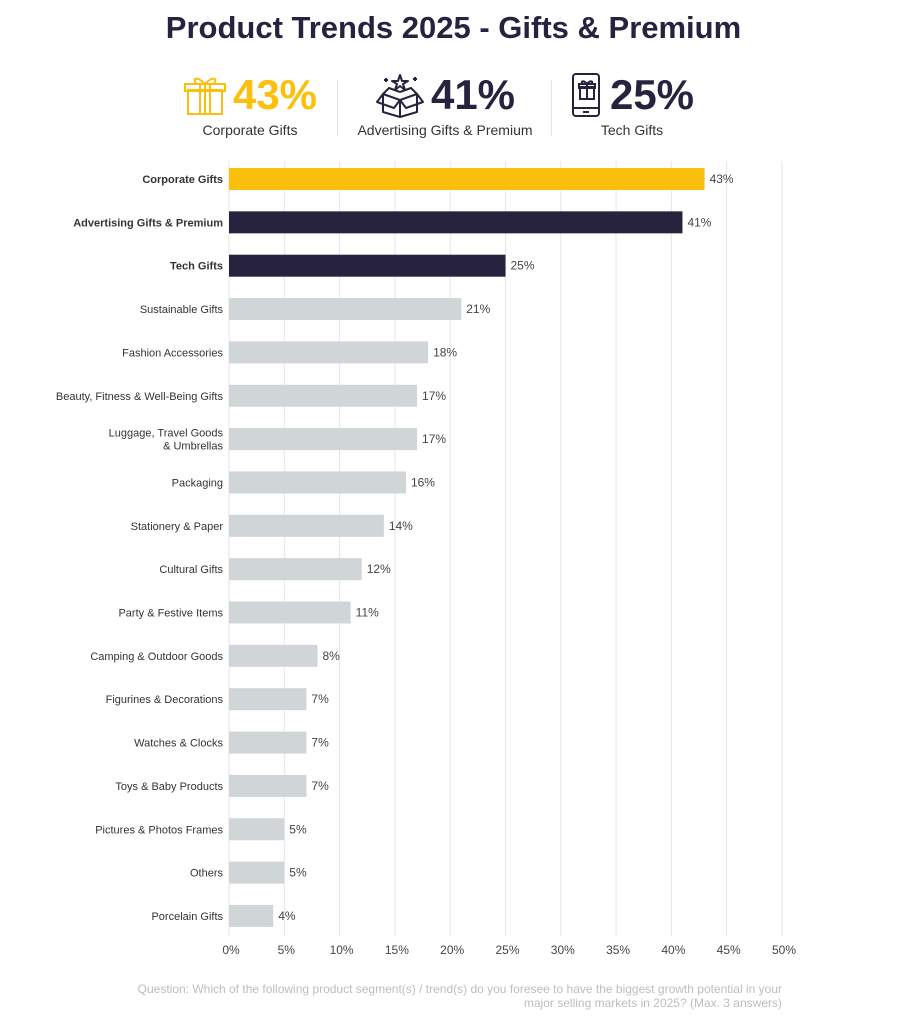 The height and width of the screenshot is (1024, 907). I want to click on bar-value-label: 11%, so click(367, 613).